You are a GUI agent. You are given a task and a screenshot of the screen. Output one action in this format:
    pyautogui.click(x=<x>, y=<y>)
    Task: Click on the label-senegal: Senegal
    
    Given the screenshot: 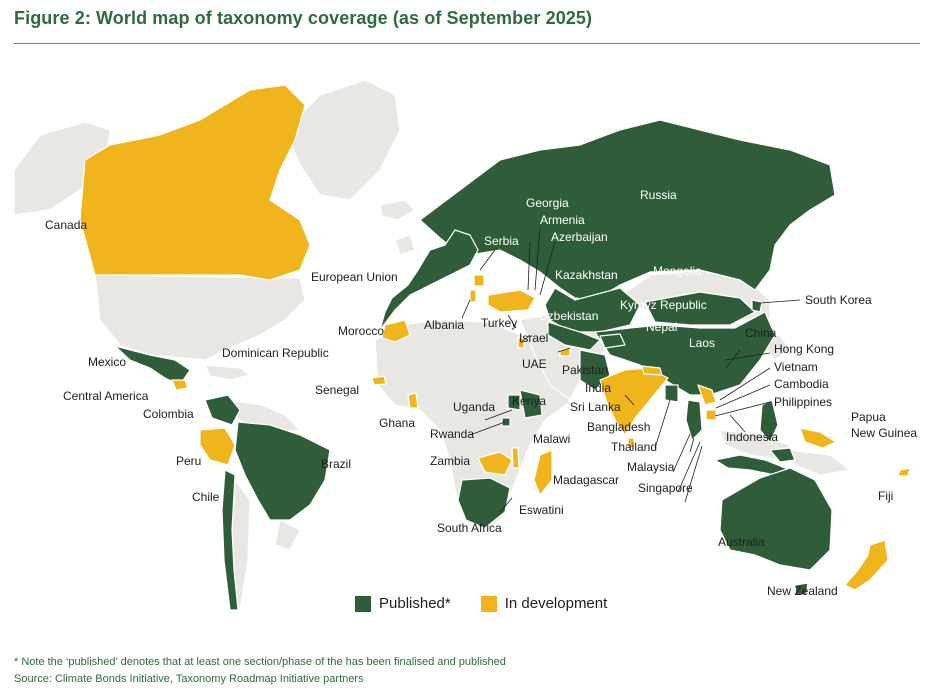 What is the action you would take?
    pyautogui.click(x=337, y=390)
    